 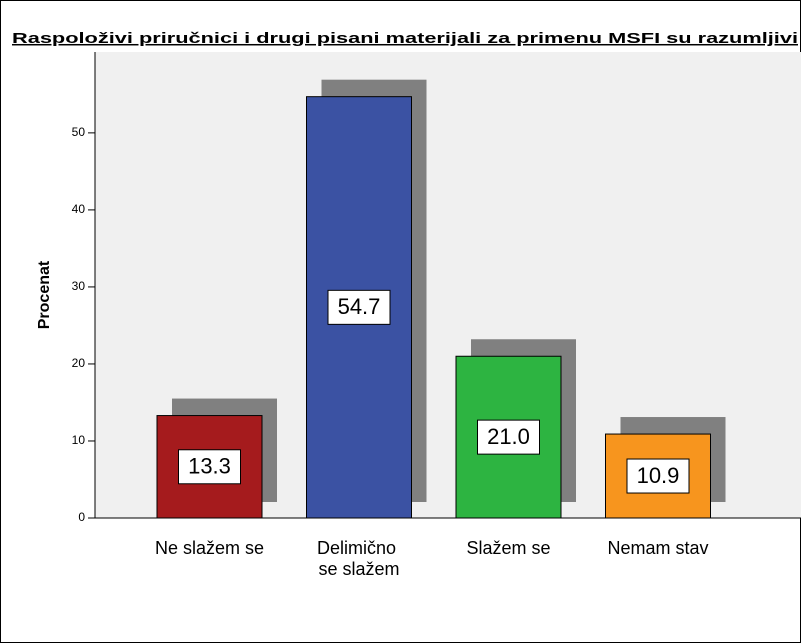 I want to click on x-tick-label: Slažem se, so click(x=508, y=548).